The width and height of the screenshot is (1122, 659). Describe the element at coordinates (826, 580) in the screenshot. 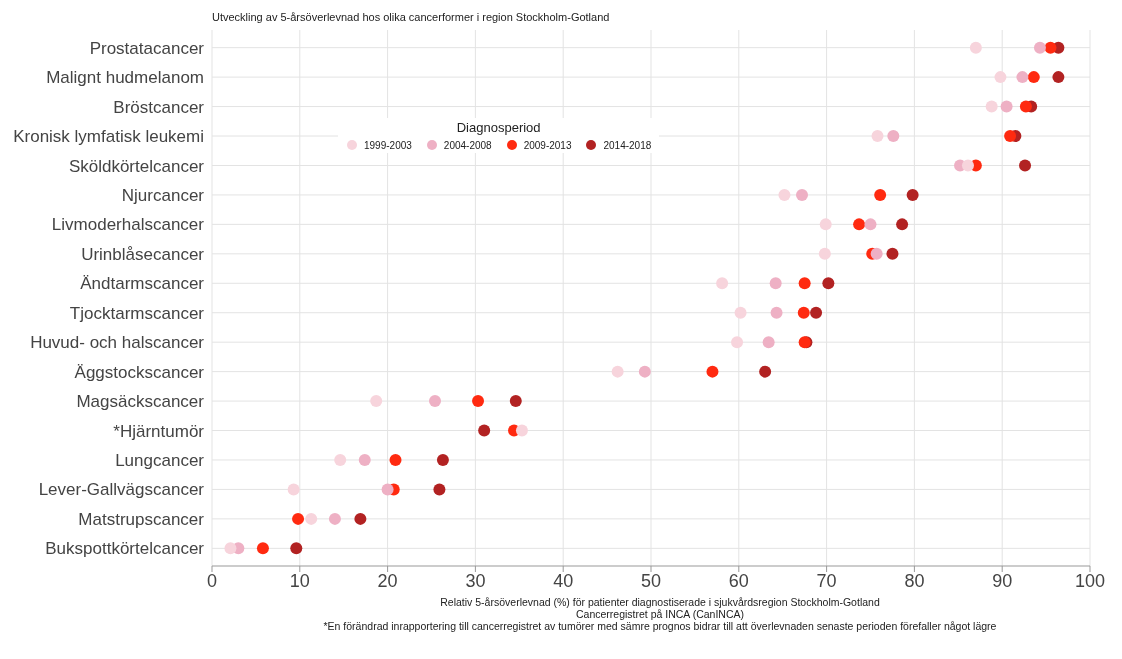

I see `x-tick-label: 70` at that location.